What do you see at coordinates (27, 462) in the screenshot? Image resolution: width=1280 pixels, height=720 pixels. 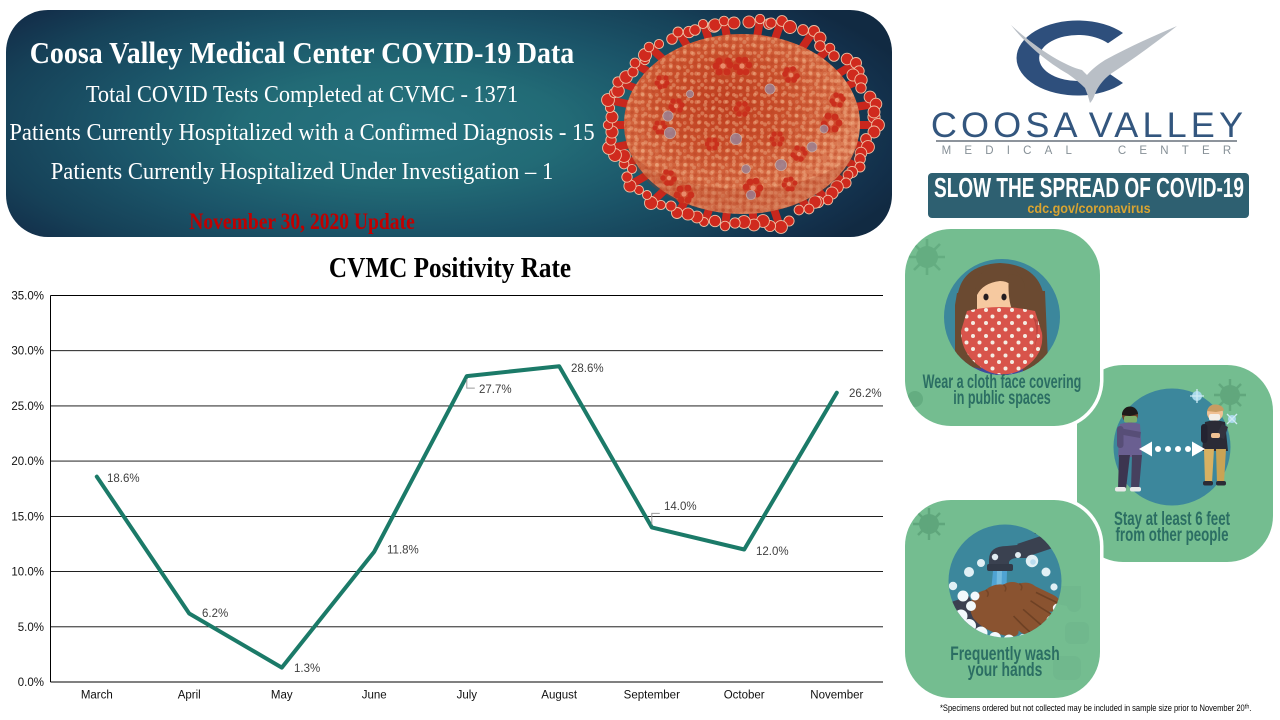 I see `svg-text: 20.0%` at bounding box center [27, 462].